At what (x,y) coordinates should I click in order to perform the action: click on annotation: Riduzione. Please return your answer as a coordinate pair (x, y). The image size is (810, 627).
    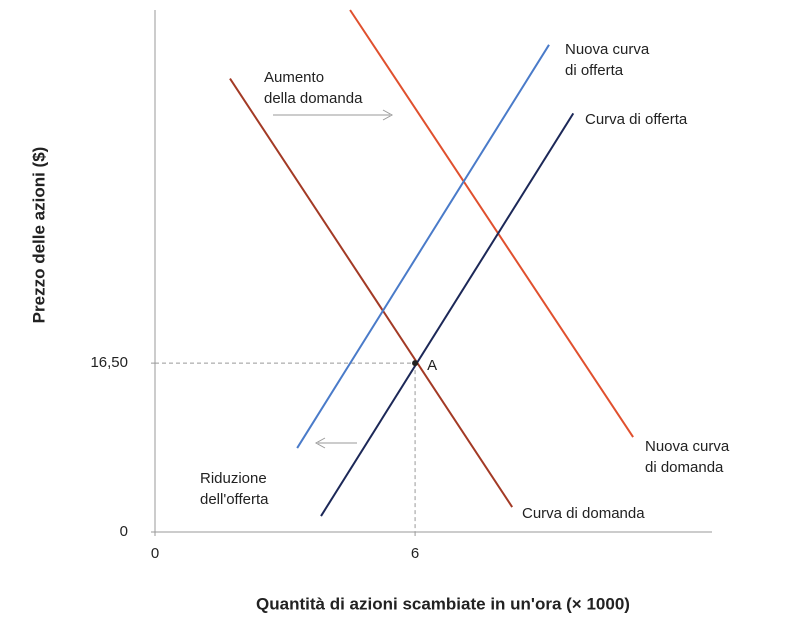
    Looking at the image, I should click on (233, 478).